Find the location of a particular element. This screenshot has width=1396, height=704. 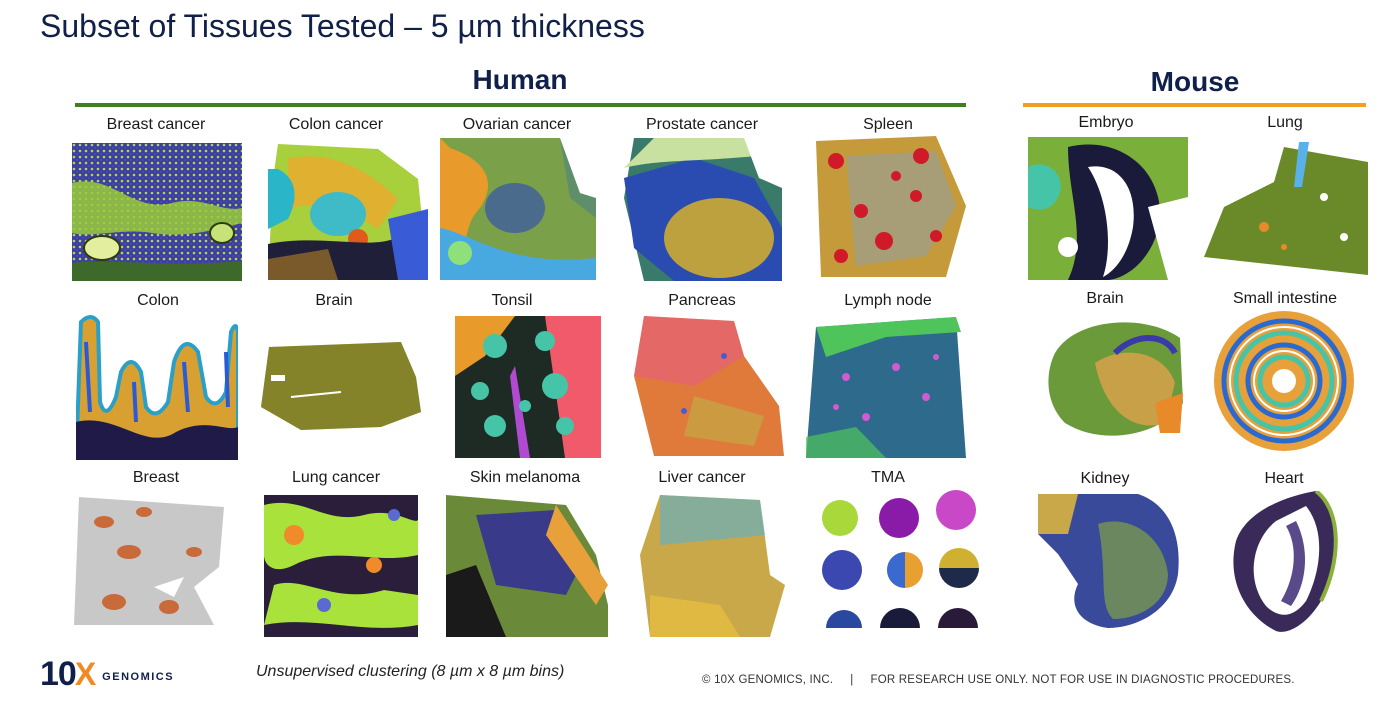

logo-x: X is located at coordinates (85, 673).